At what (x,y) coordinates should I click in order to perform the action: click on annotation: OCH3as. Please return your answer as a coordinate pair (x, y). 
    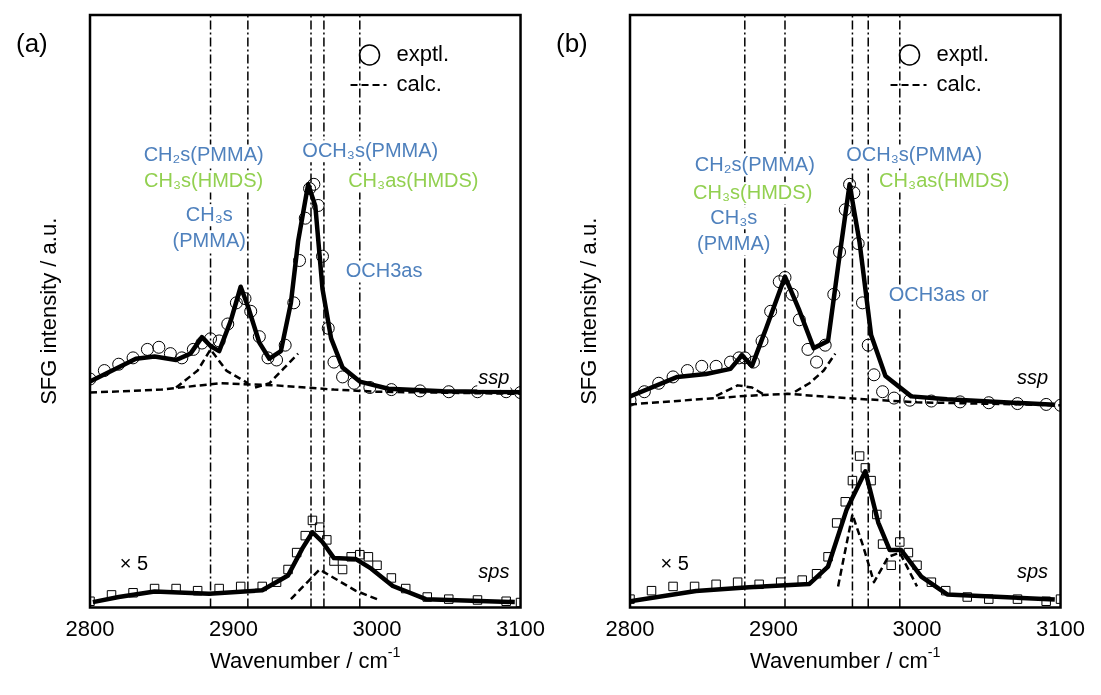
    Looking at the image, I should click on (384, 270).